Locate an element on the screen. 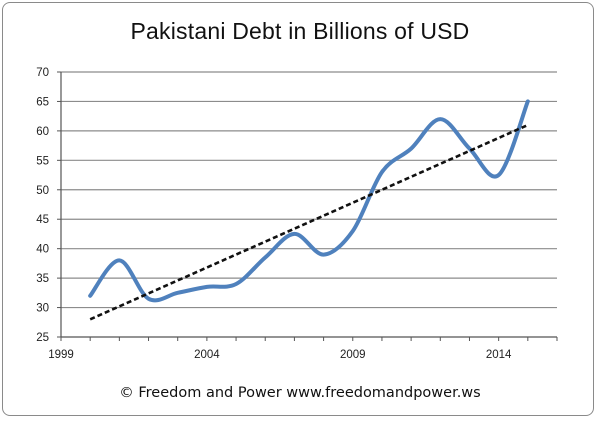 The height and width of the screenshot is (422, 600). y-tick-label: 45 is located at coordinates (42, 220).